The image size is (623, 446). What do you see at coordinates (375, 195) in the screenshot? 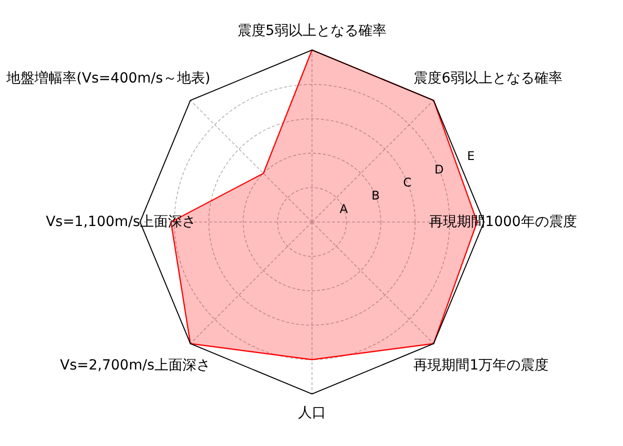
I see `y-tick-label: B` at bounding box center [375, 195].